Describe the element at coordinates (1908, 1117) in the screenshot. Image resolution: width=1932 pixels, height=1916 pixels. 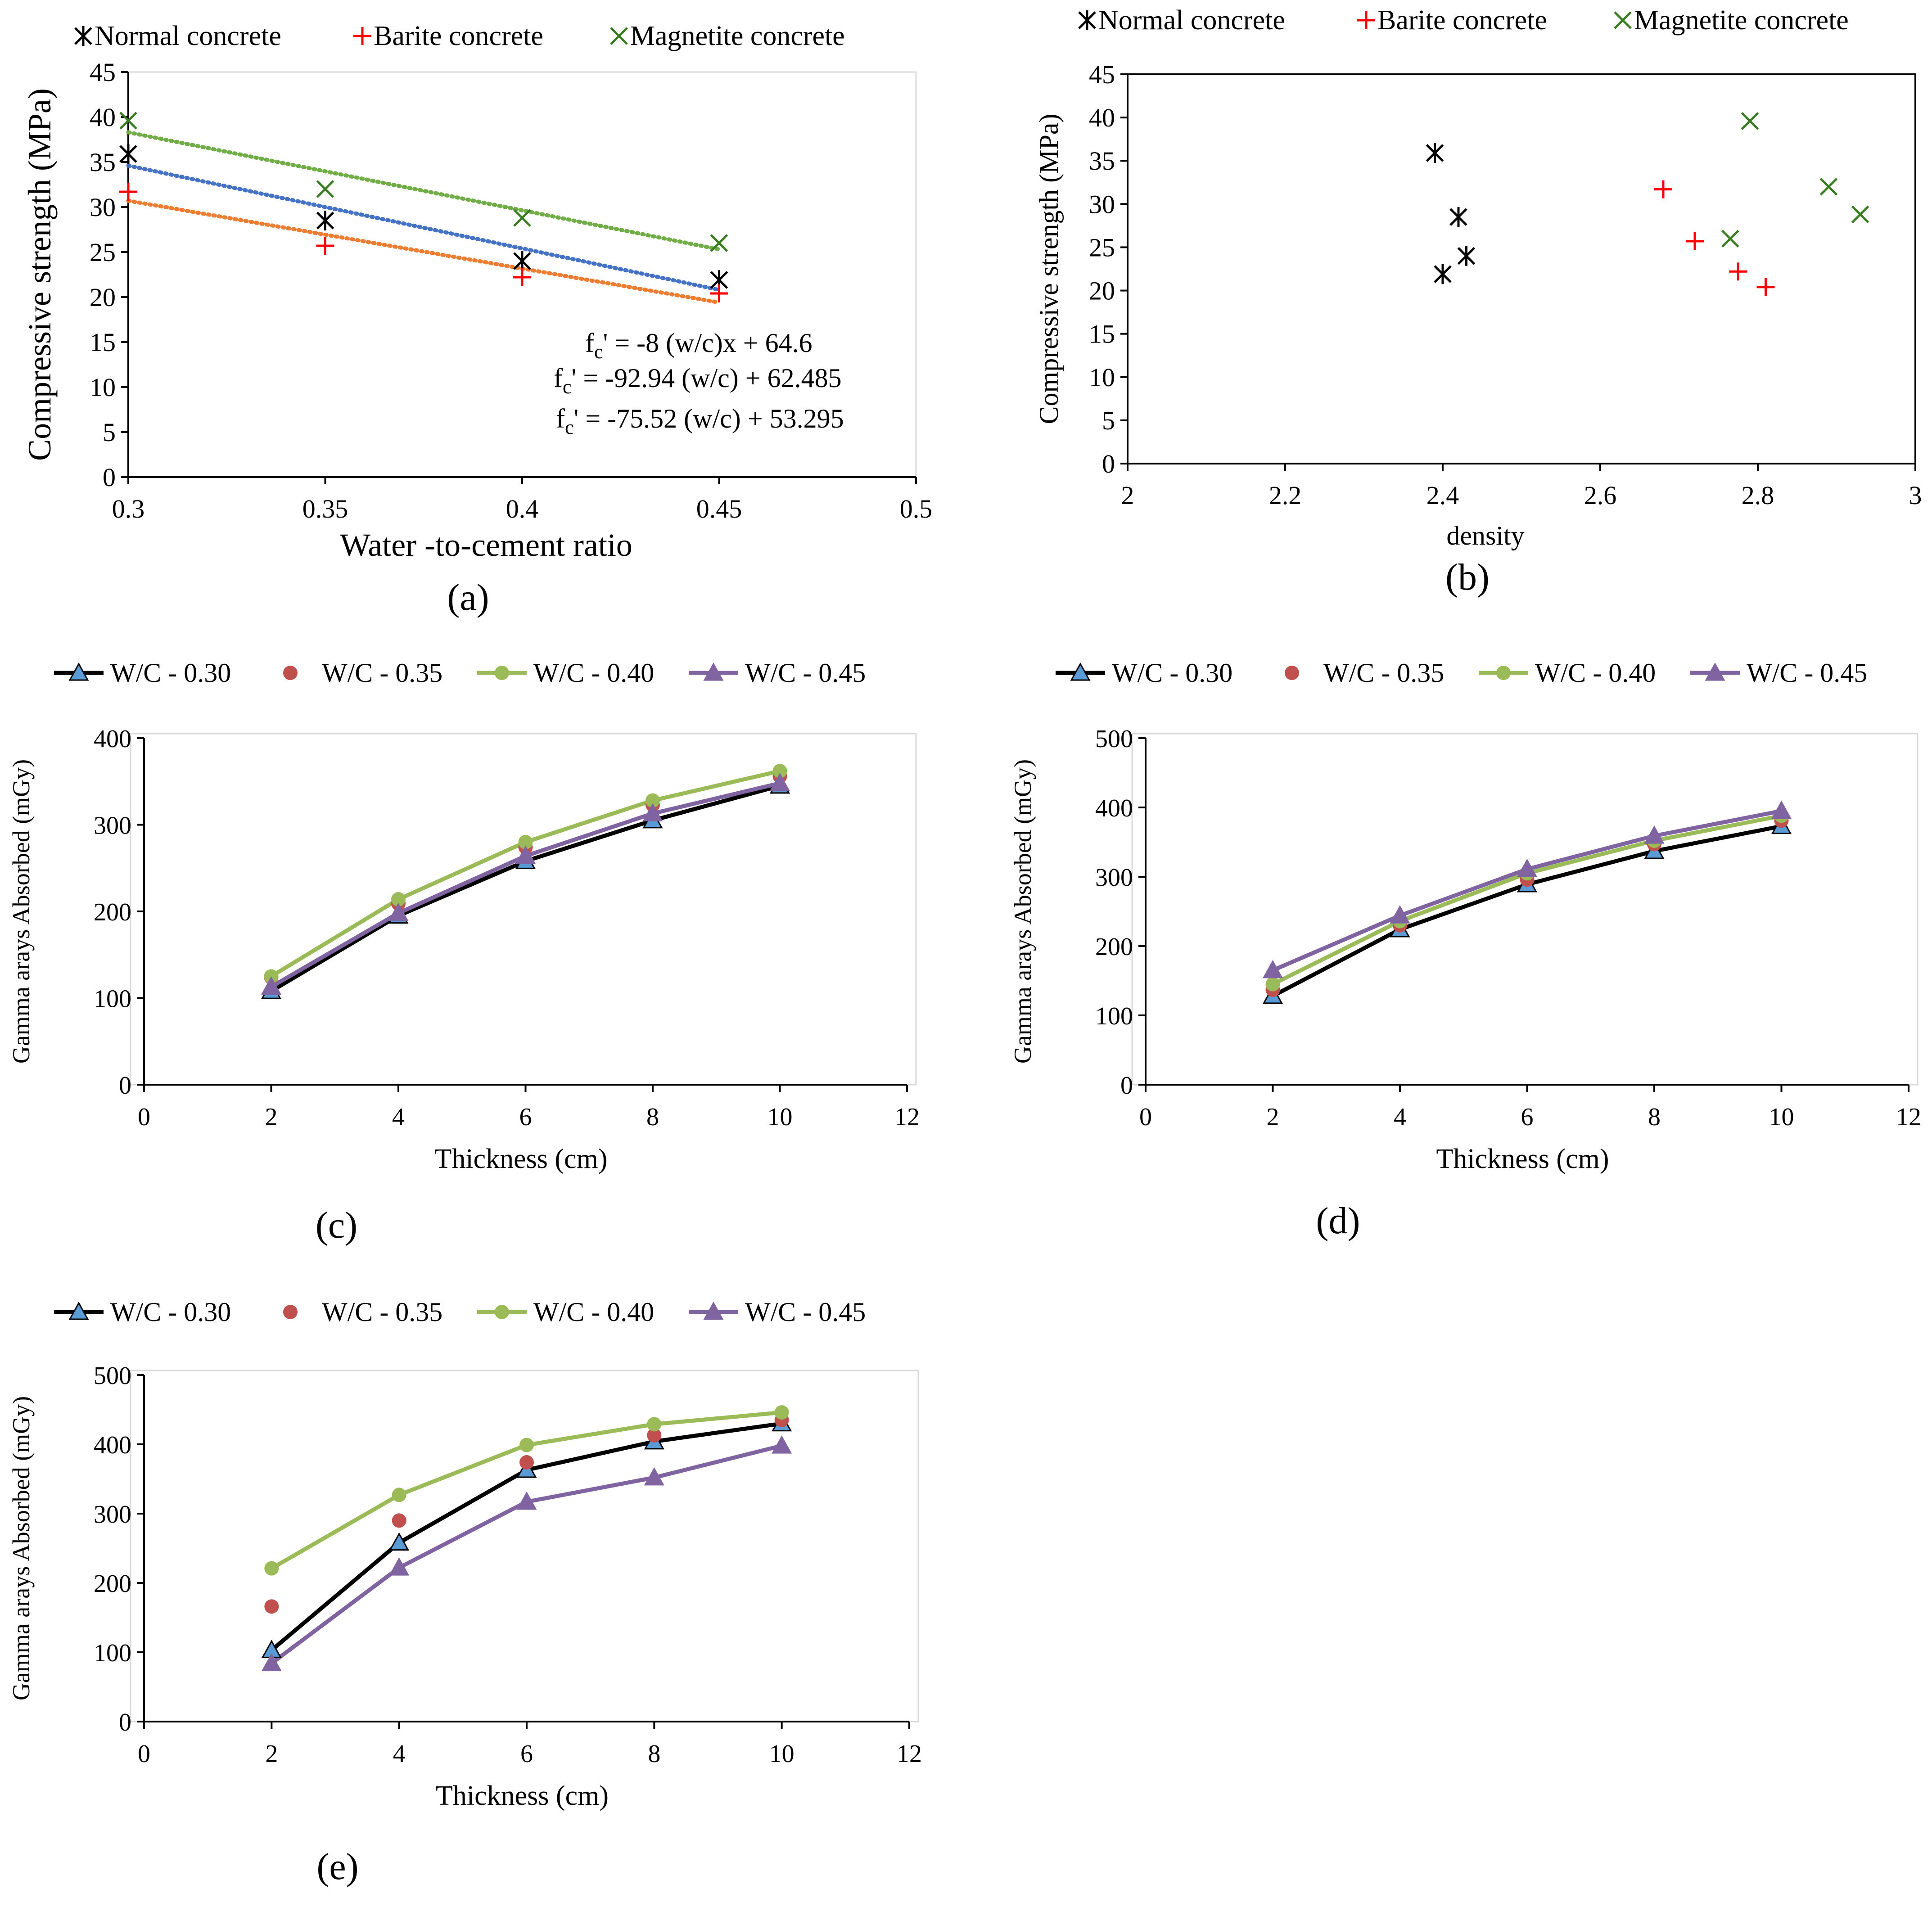
I see `x-tick-label: 12` at that location.